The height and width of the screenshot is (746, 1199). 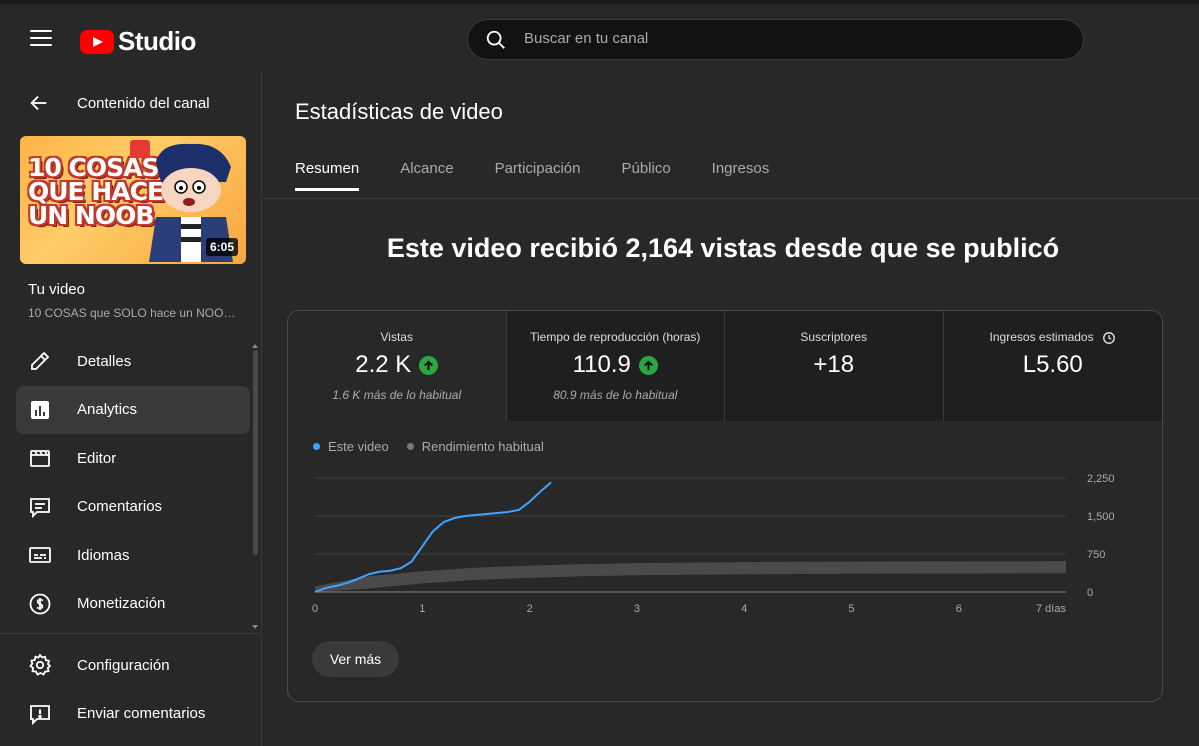 I want to click on pencil-icon, so click(x=40, y=360).